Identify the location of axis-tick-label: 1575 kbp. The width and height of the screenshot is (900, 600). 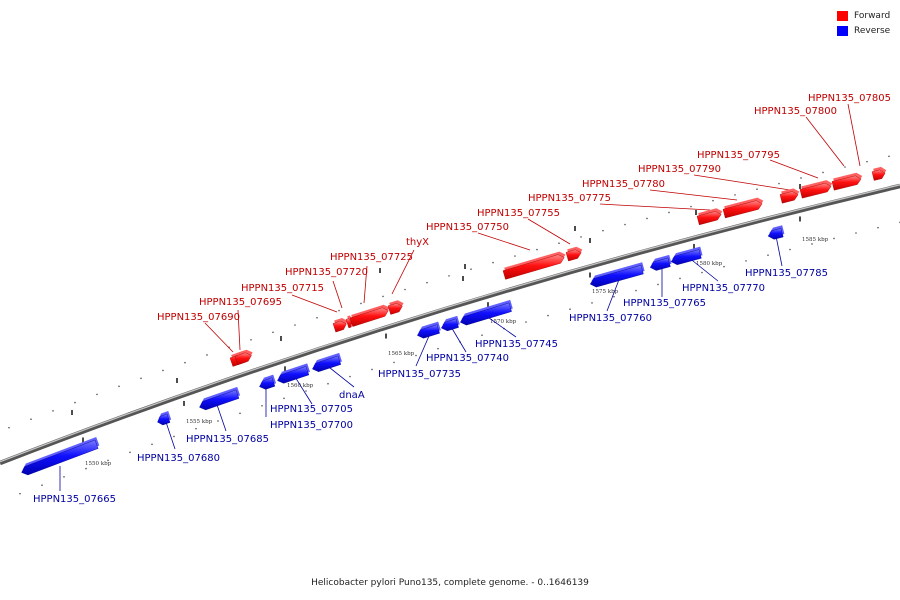
(605, 292).